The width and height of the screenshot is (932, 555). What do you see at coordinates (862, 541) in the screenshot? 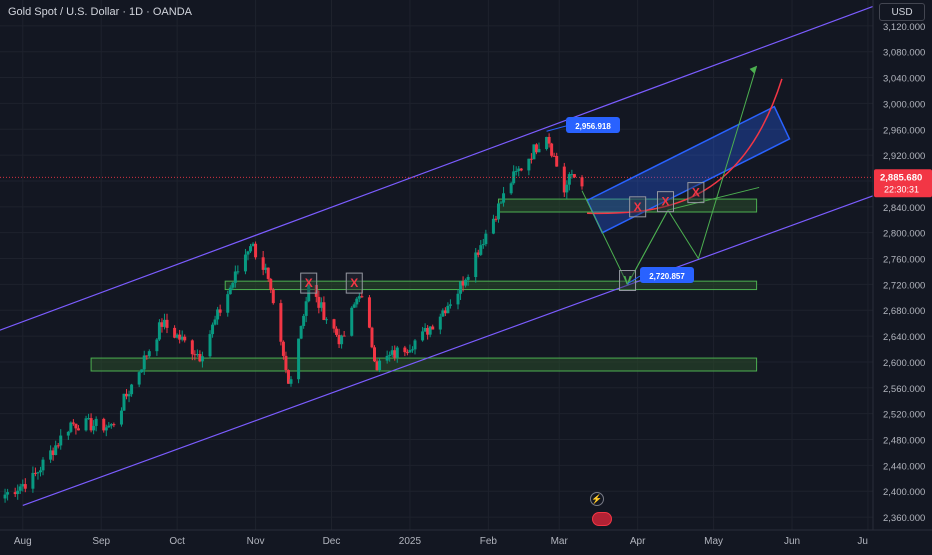
I see `time-tick-label: Ju` at bounding box center [862, 541].